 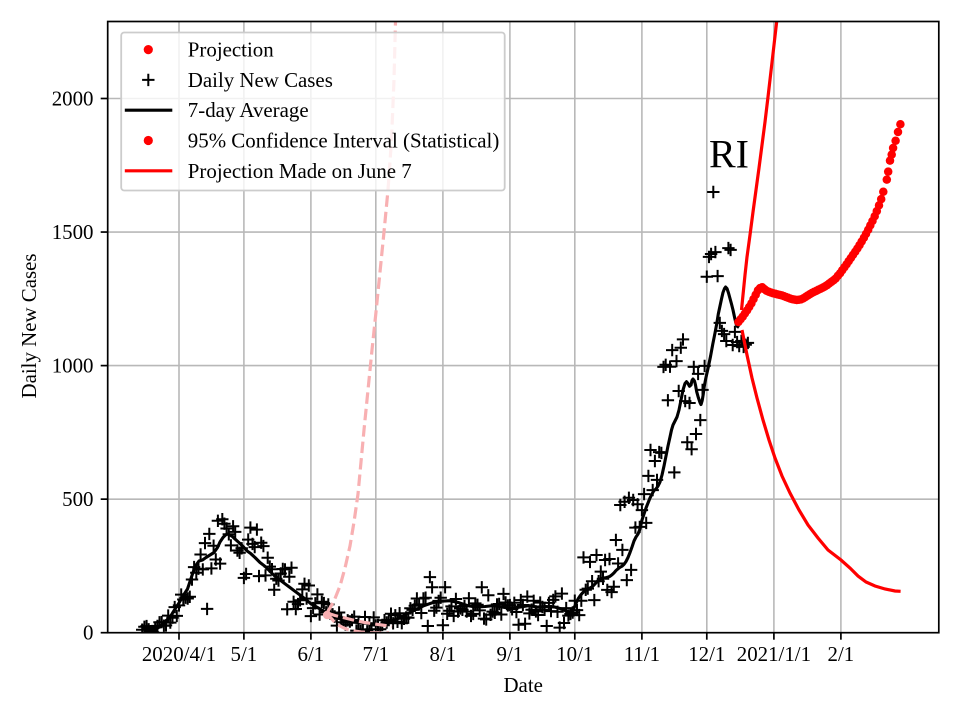 I want to click on svg-text: 5/1, so click(x=244, y=654).